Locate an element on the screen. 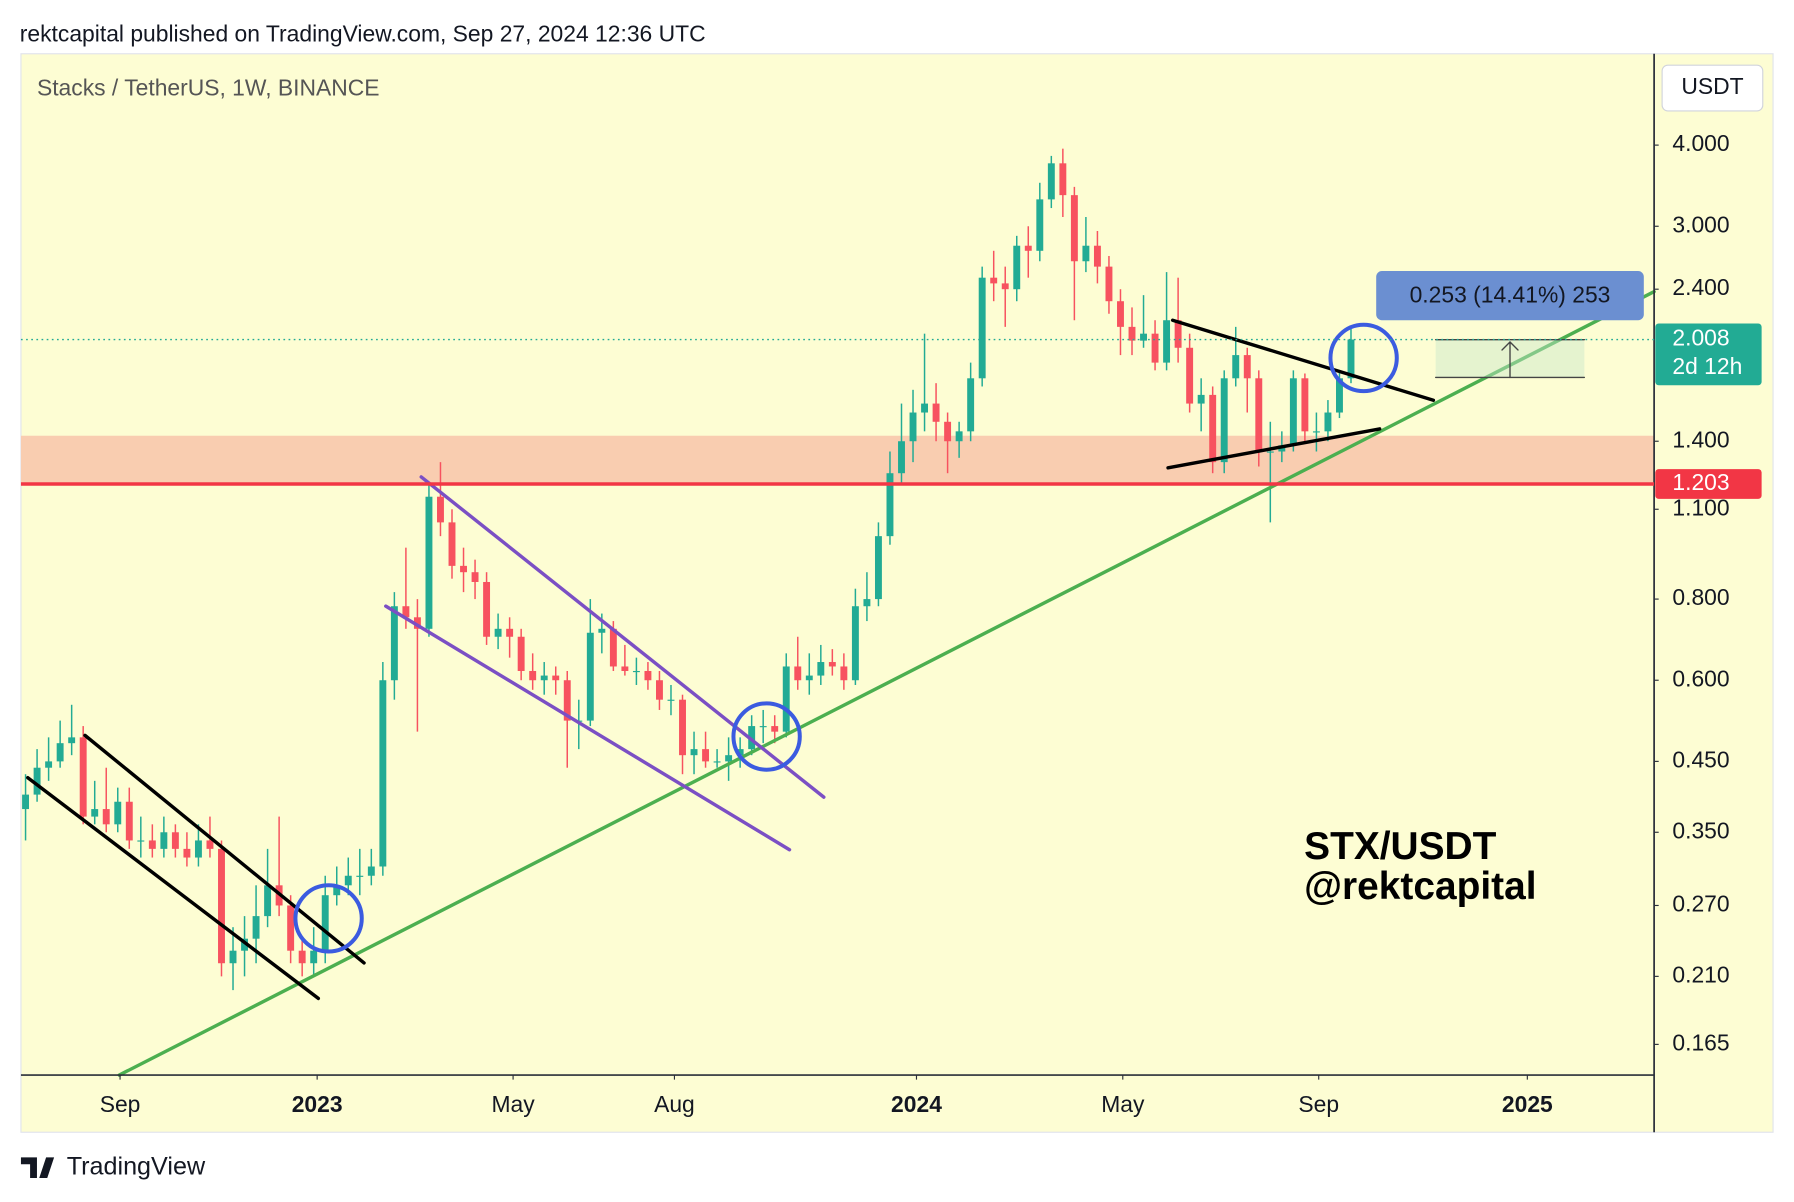 The height and width of the screenshot is (1202, 1794). x-tick-label: 2024 is located at coordinates (916, 1104).